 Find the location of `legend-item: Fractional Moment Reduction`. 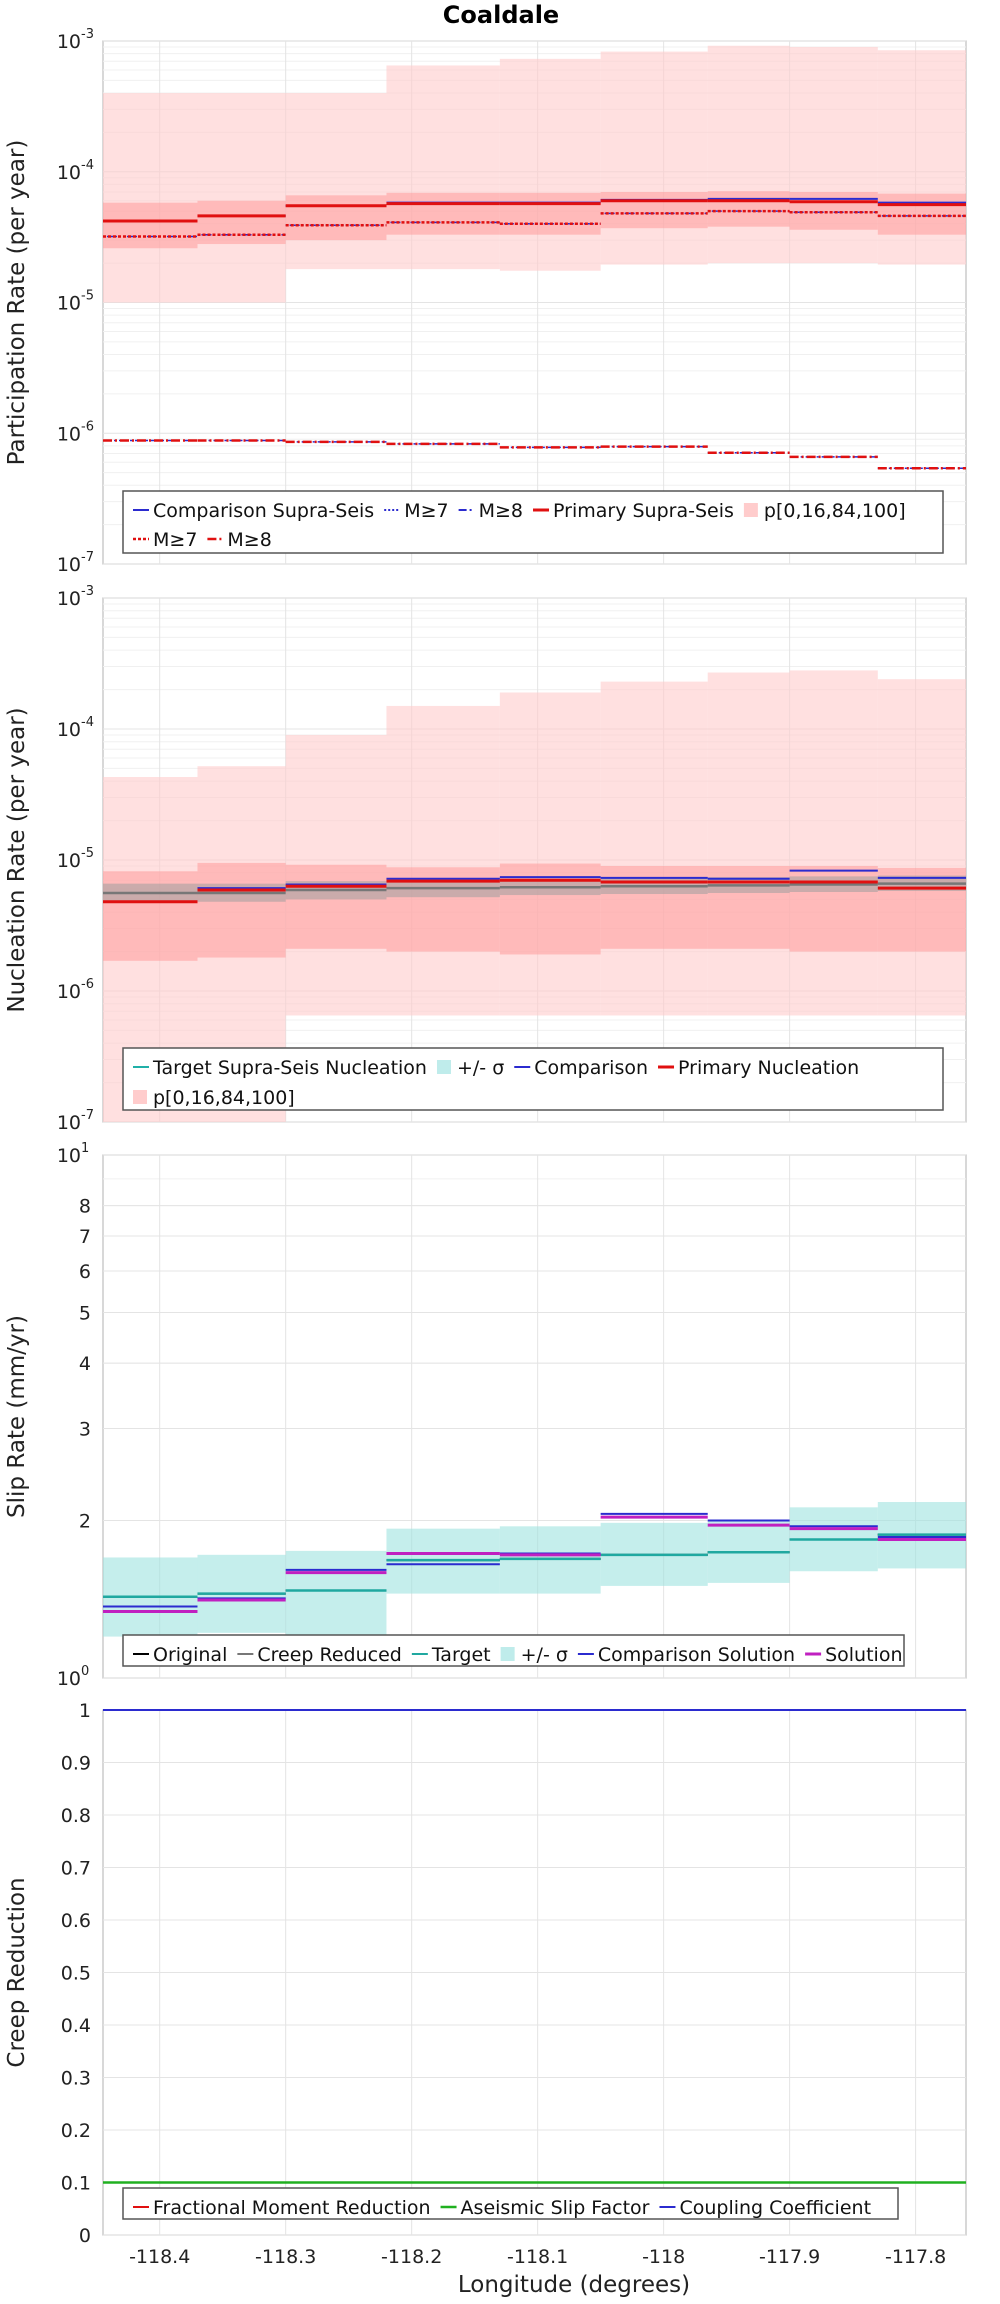

legend-item: Fractional Moment Reduction is located at coordinates (282, 2208).